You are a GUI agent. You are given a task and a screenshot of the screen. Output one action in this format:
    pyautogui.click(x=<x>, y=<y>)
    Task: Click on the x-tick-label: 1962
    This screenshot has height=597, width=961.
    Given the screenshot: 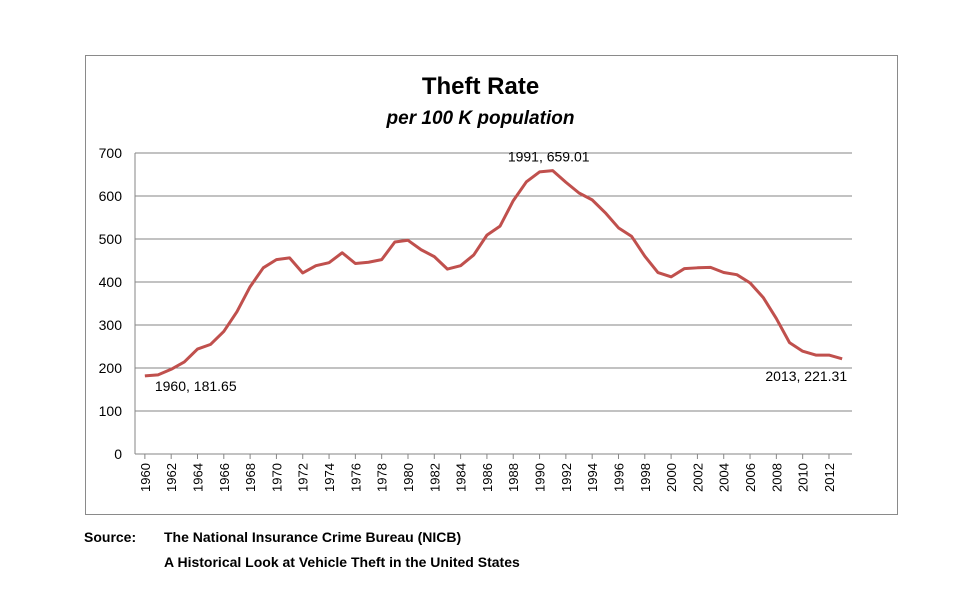 What is the action you would take?
    pyautogui.click(x=171, y=477)
    